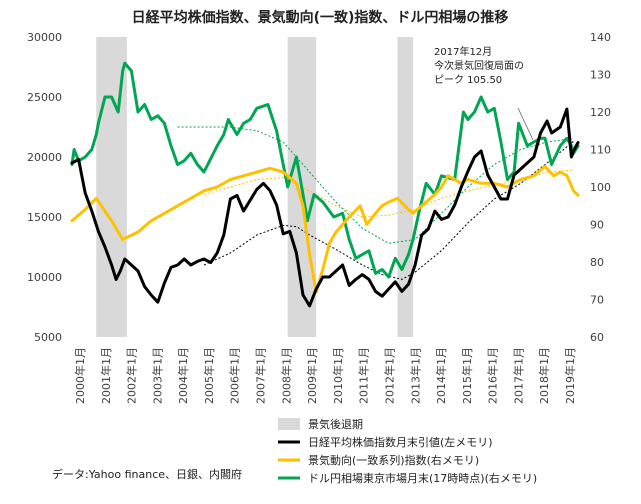 This screenshot has height=504, width=641. Describe the element at coordinates (364, 375) in the screenshot. I see `x-tick-label: 2011年1月` at that location.